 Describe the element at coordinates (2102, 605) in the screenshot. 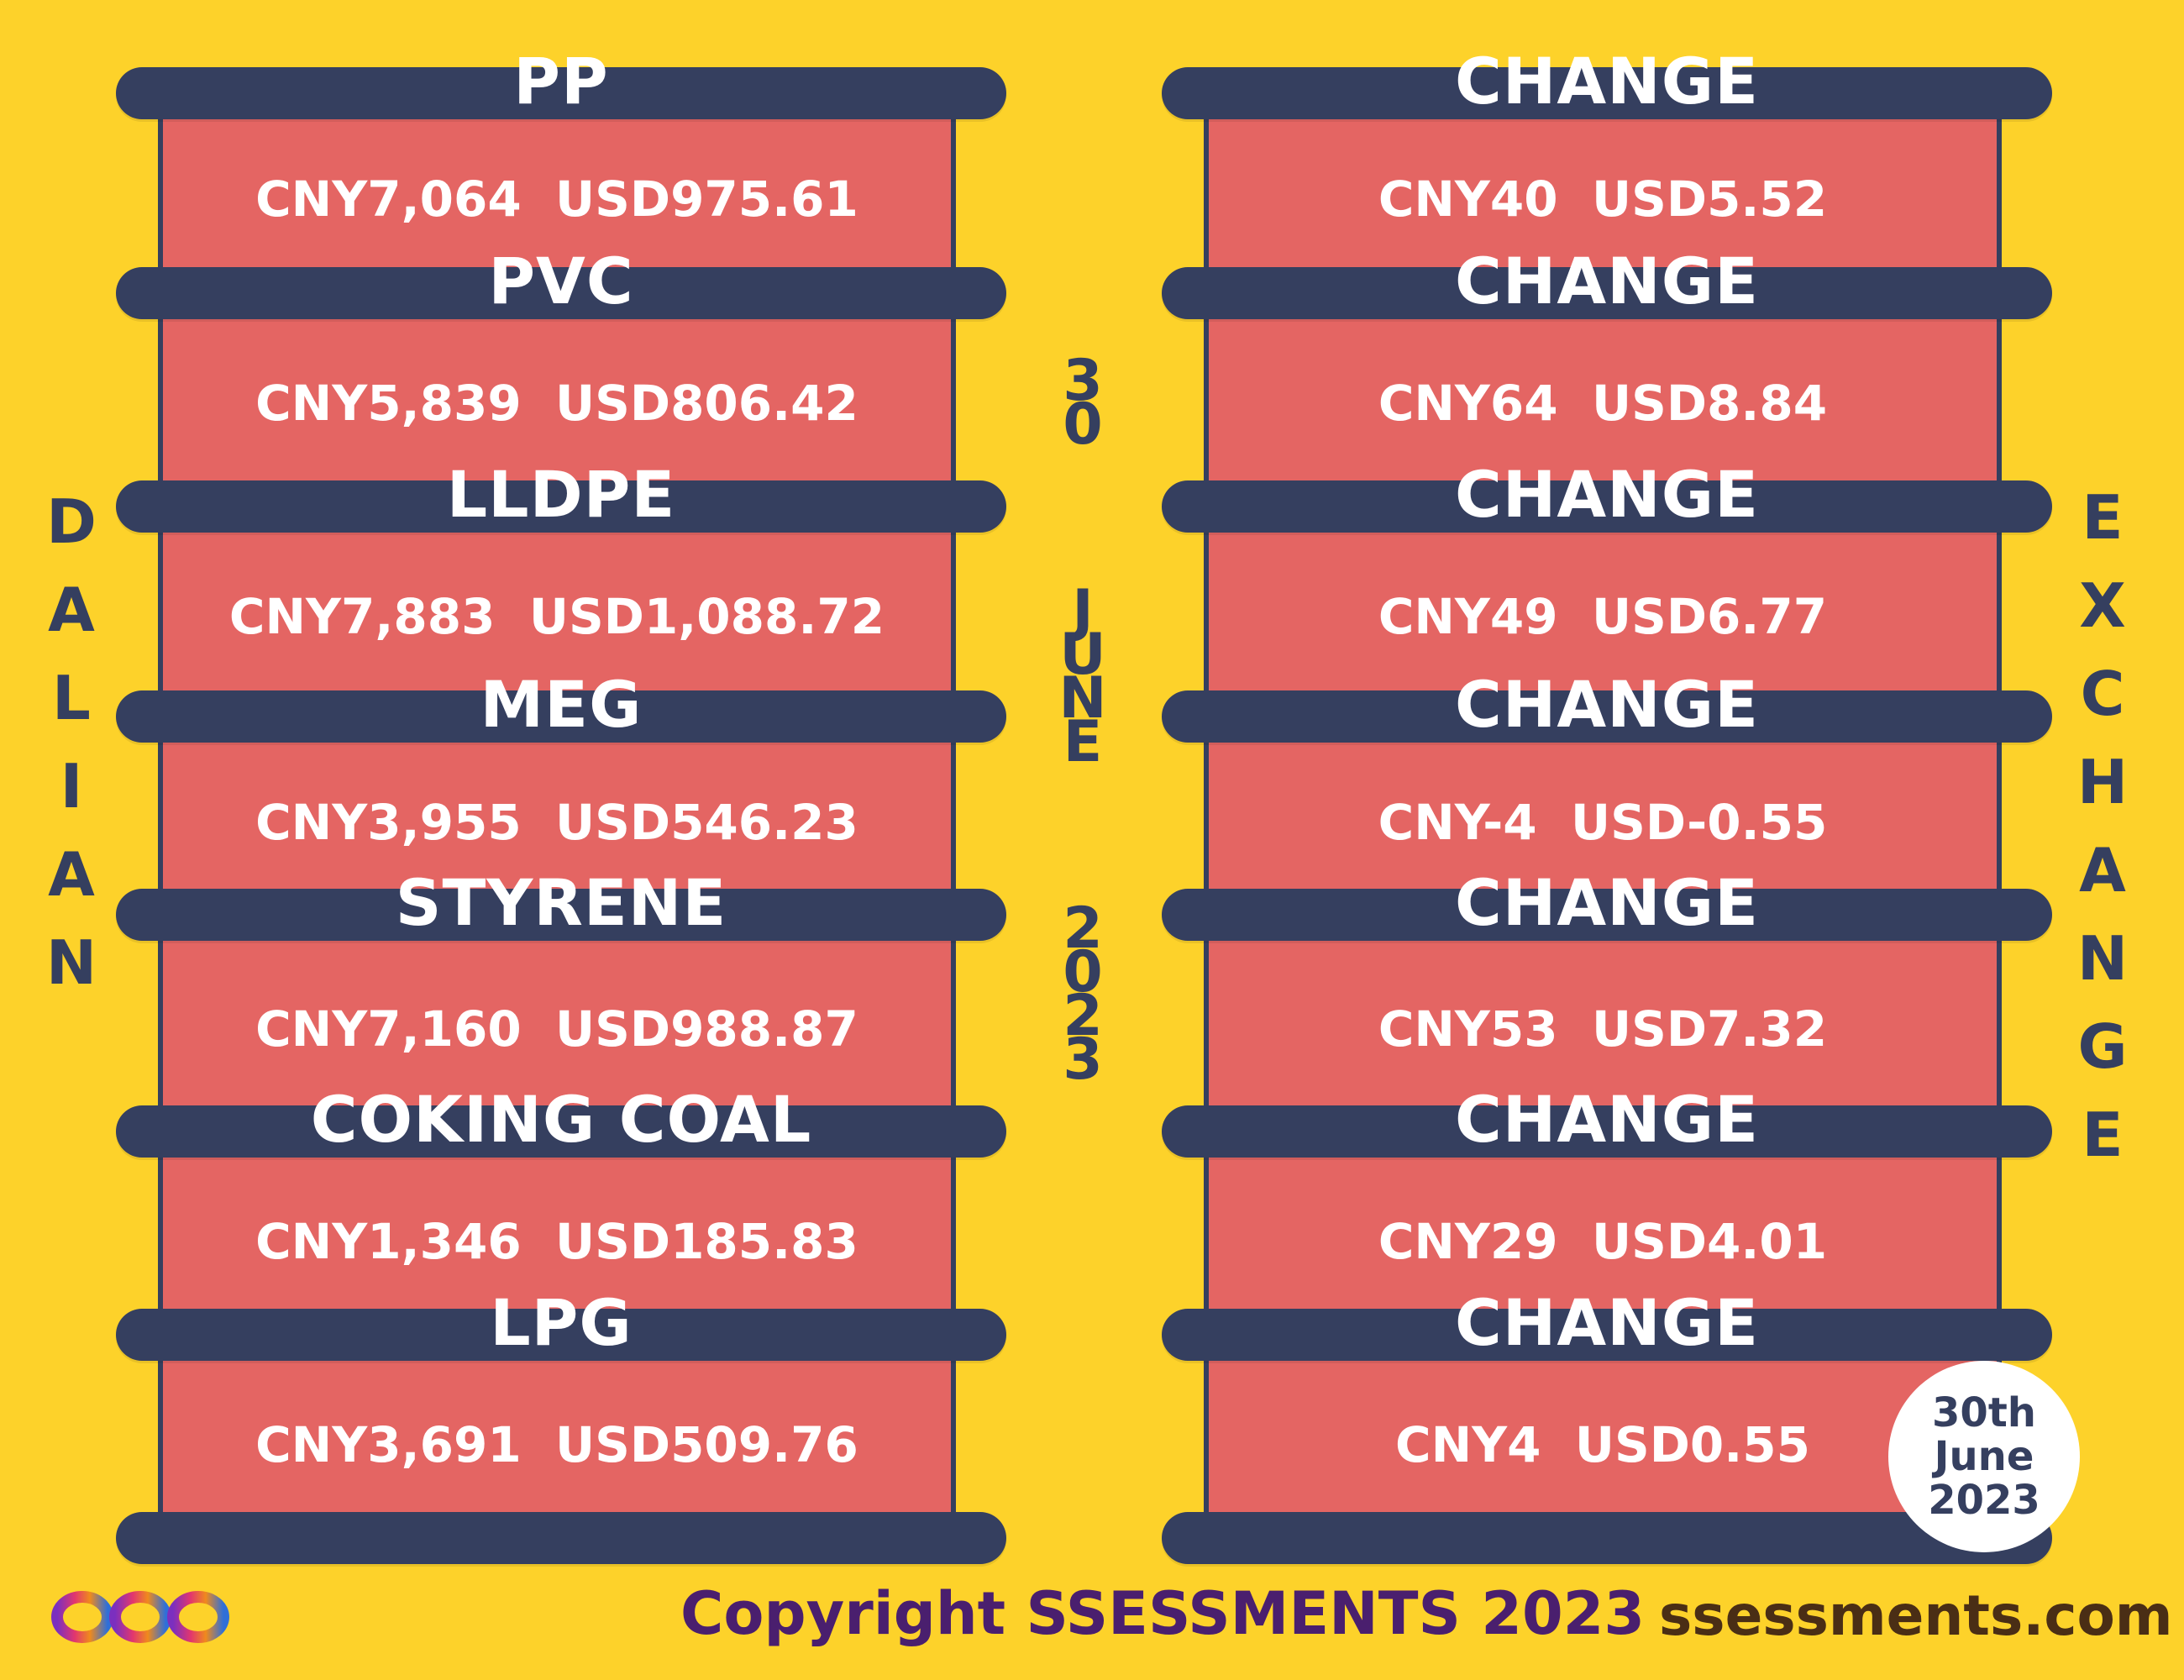

I see `label-letter: X` at that location.